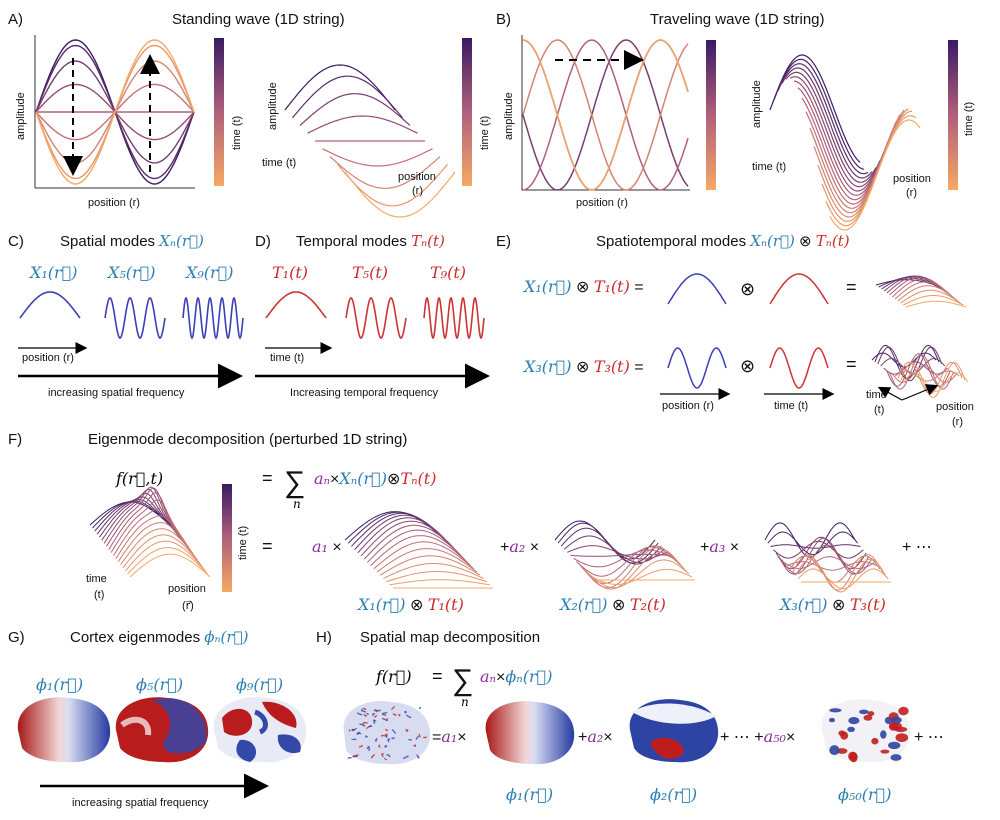  What do you see at coordinates (267, 546) in the screenshot?
I see `f-equals-2: =` at bounding box center [267, 546].